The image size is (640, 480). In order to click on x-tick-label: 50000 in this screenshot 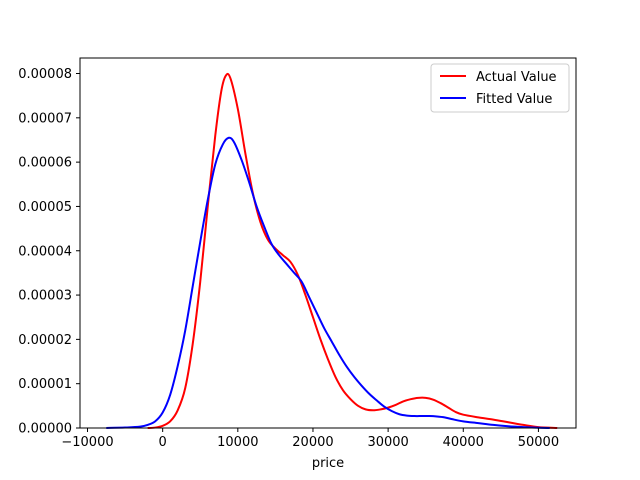, I will do `click(538, 442)`.